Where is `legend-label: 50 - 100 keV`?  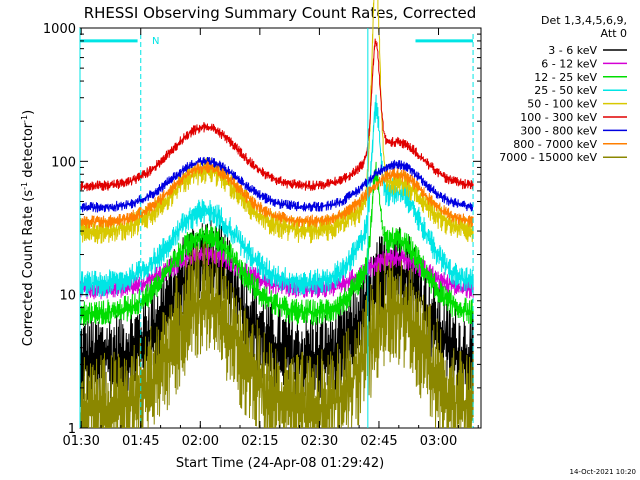 legend-label: 50 - 100 keV is located at coordinates (562, 104).